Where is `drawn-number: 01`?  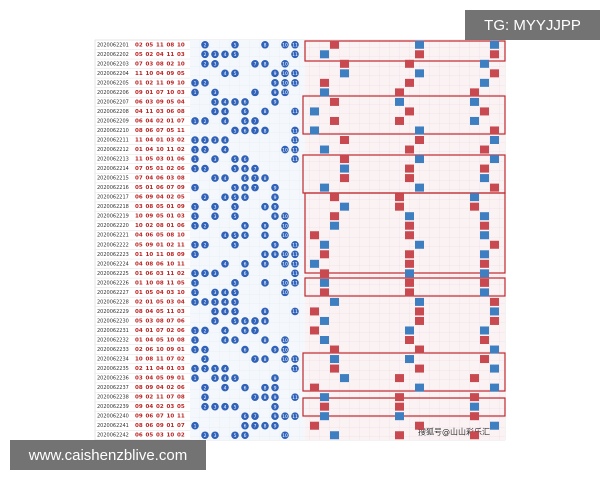
drawn-number: 01 is located at coordinates (160, 169).